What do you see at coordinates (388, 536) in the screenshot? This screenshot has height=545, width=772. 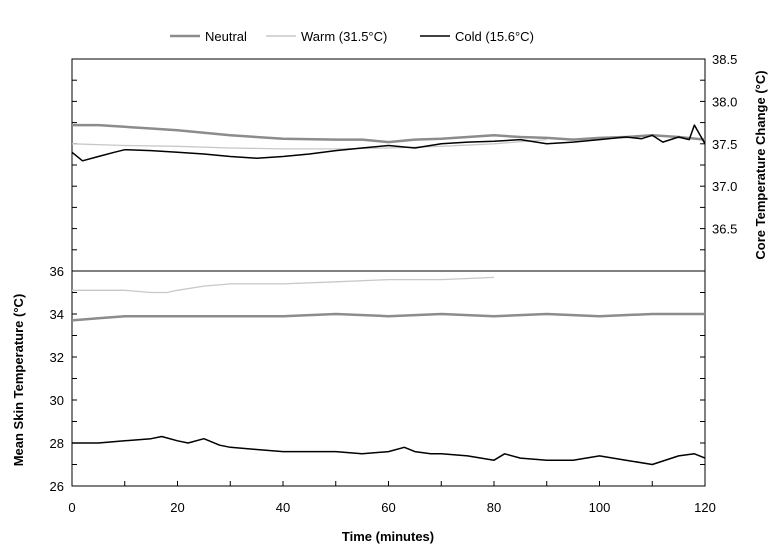 I see `x-axis-title: Time (minutes)` at bounding box center [388, 536].